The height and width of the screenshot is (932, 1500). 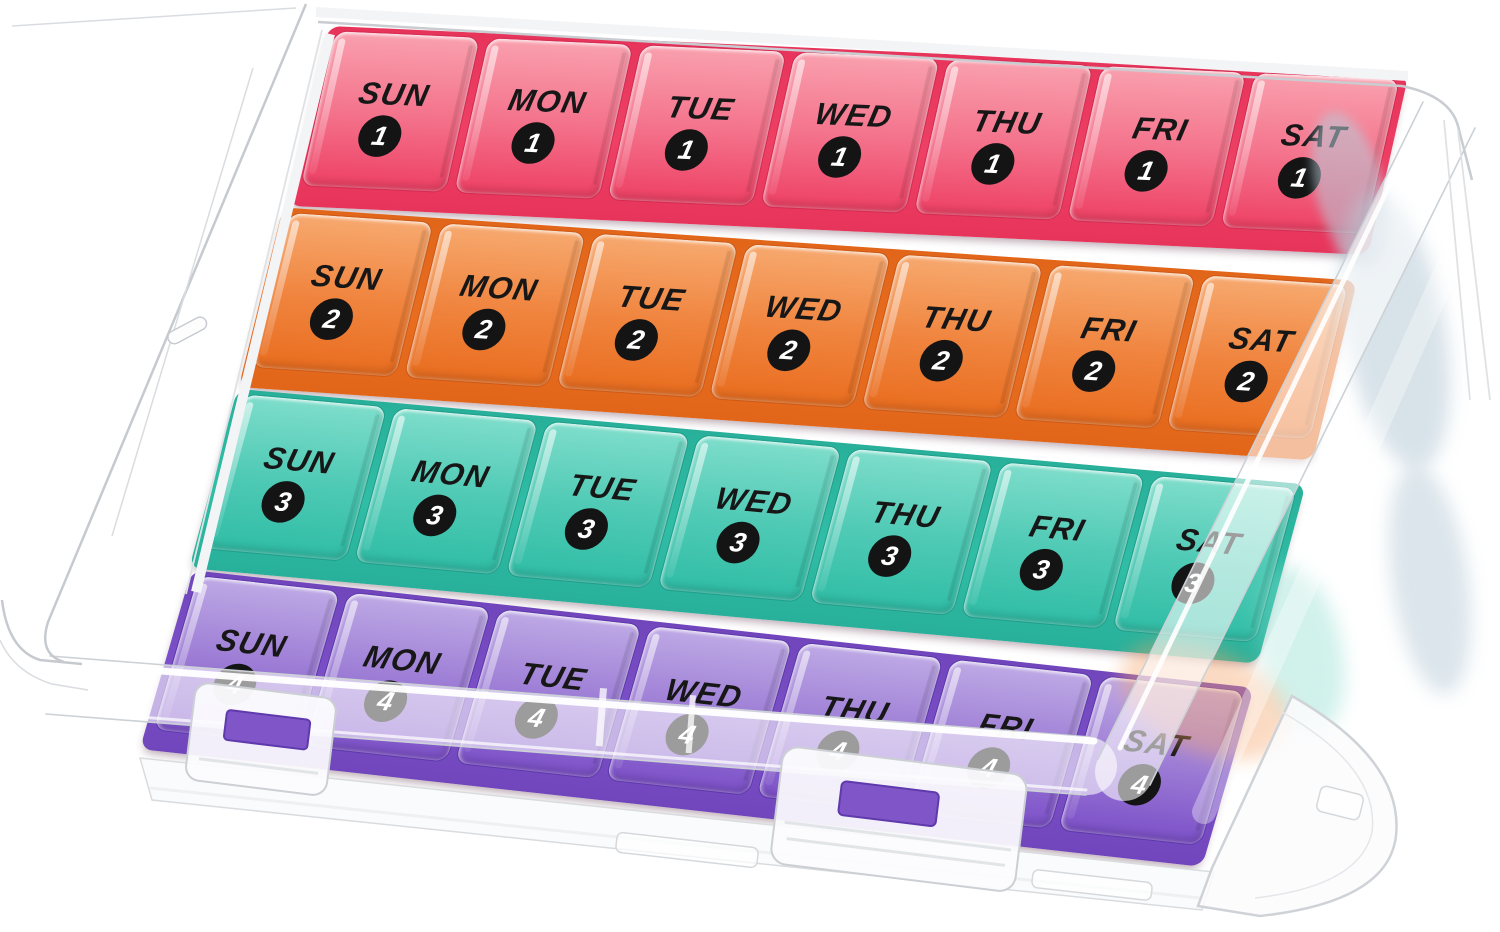 What do you see at coordinates (687, 850) in the screenshot?
I see `bottom-tab-left` at bounding box center [687, 850].